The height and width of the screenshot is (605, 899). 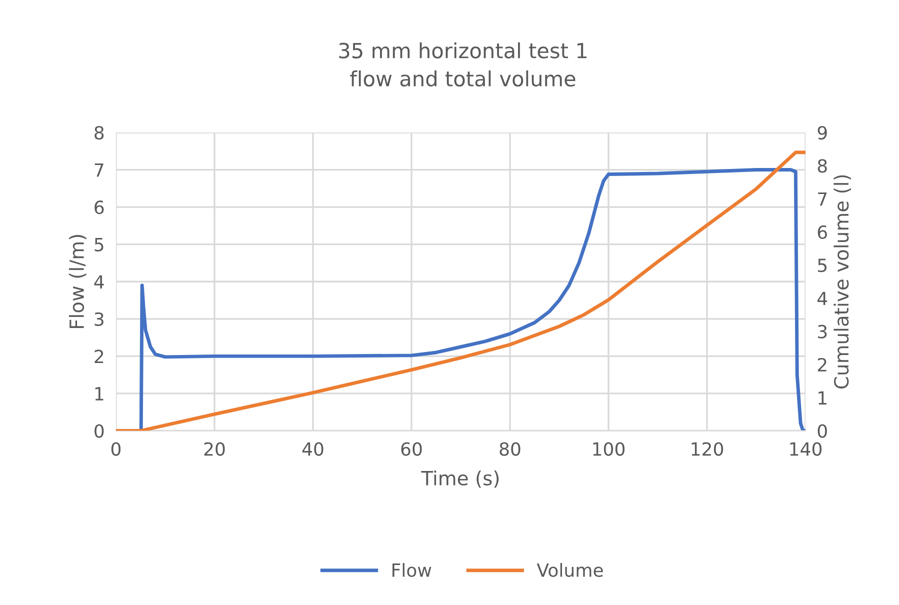 I want to click on y-tick-label: 4, so click(x=99, y=281).